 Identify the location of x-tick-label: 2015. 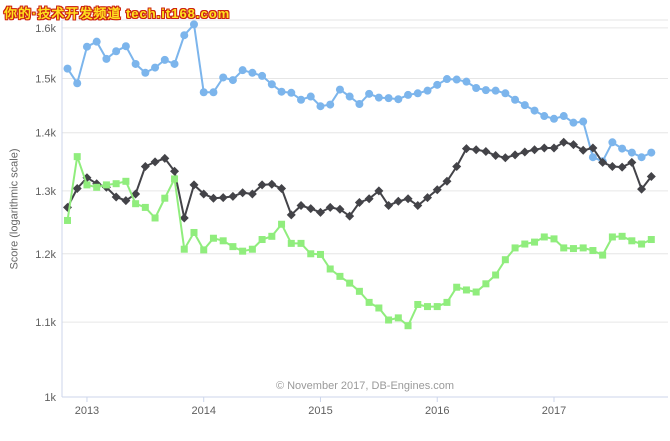
(320, 411).